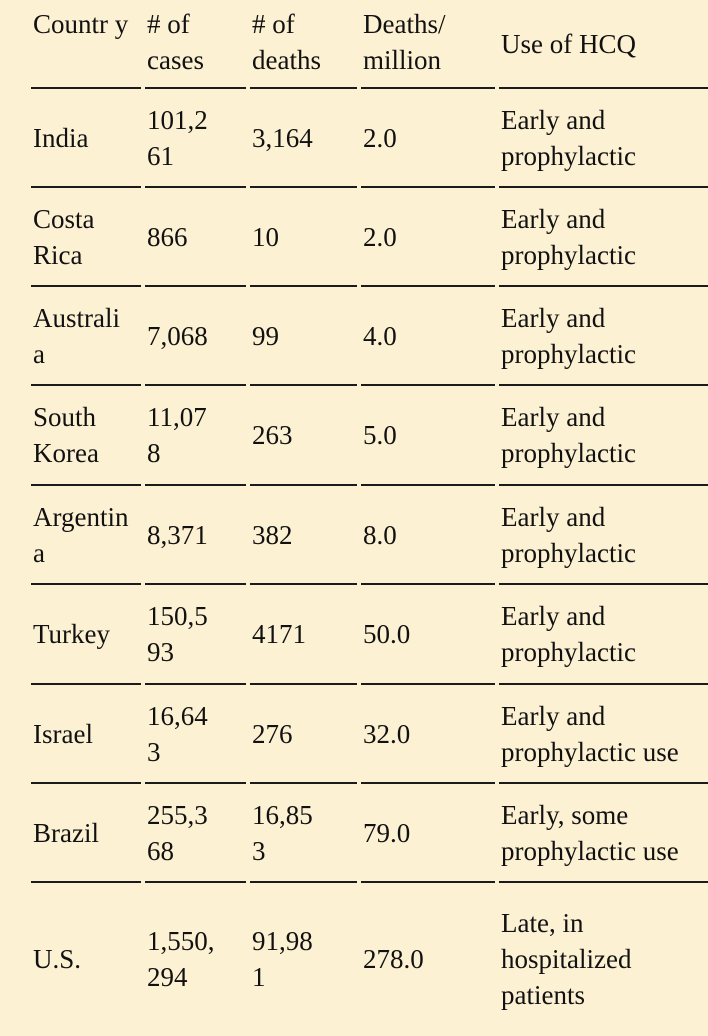 The width and height of the screenshot is (708, 1036). I want to click on cell-country: India, so click(86, 138).